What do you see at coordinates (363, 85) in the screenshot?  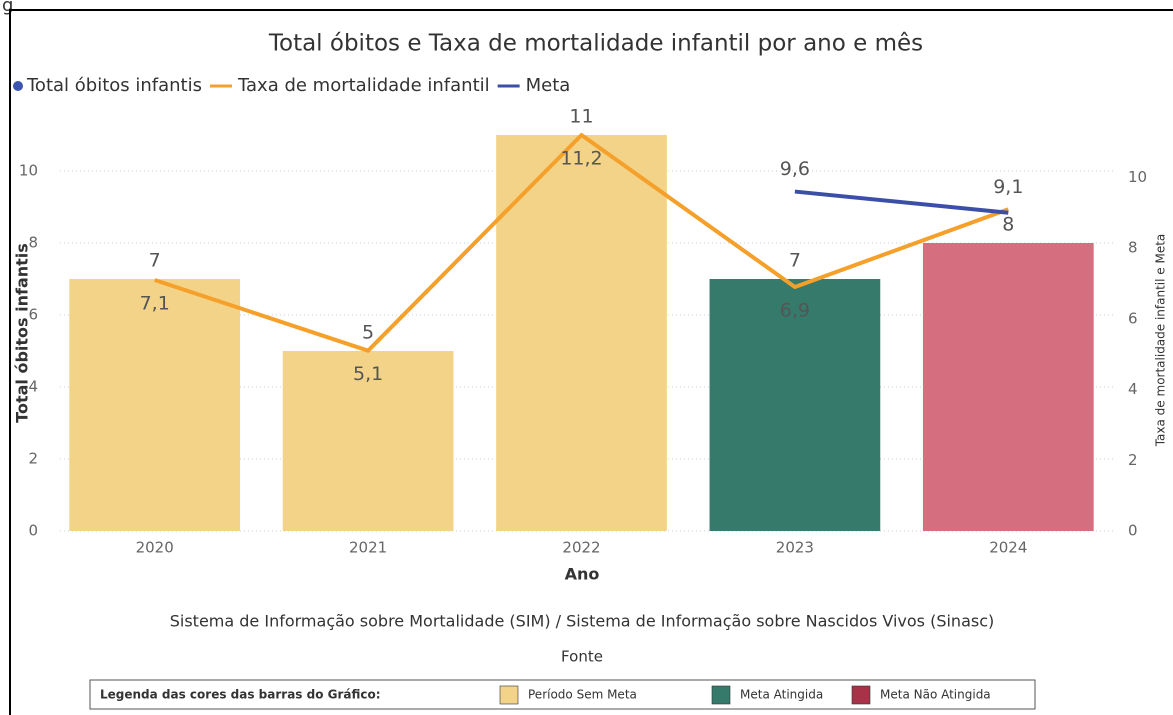 I see `legend-label: Taxa de mortalidade infantil` at bounding box center [363, 85].